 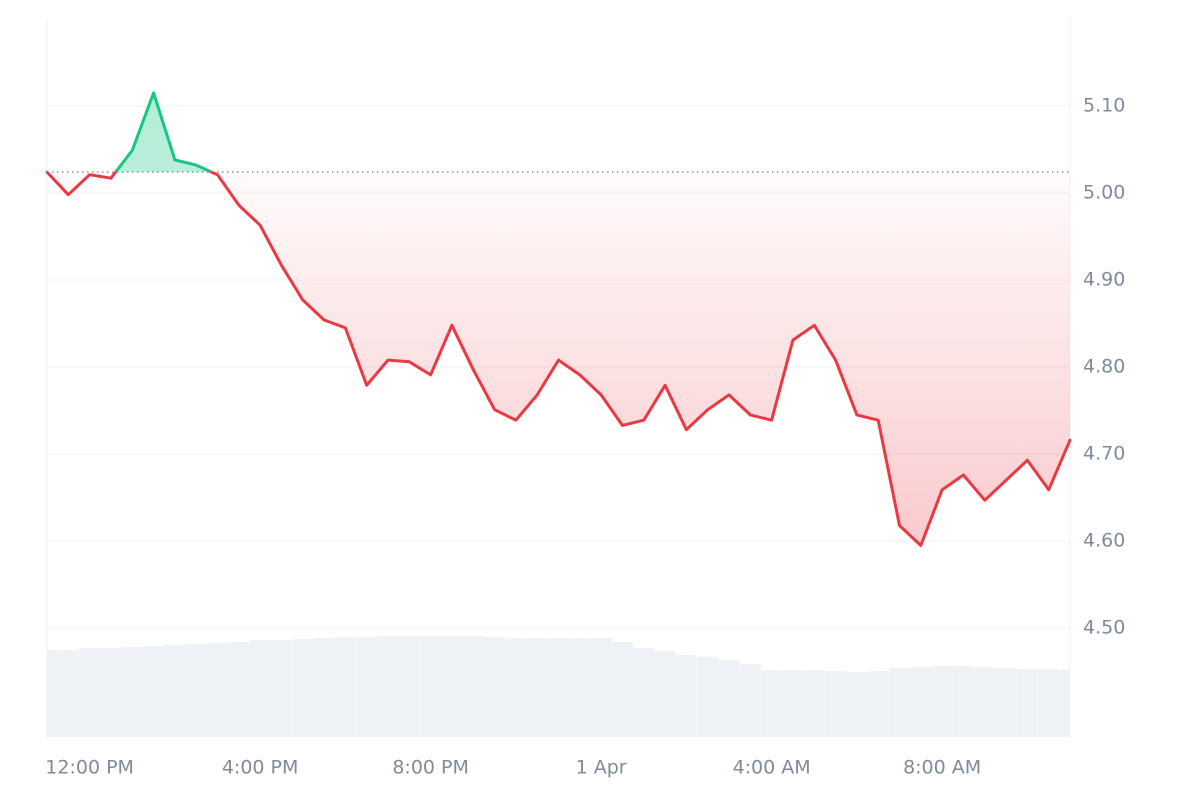 I want to click on y-tick-label: 4.70, so click(x=1104, y=454).